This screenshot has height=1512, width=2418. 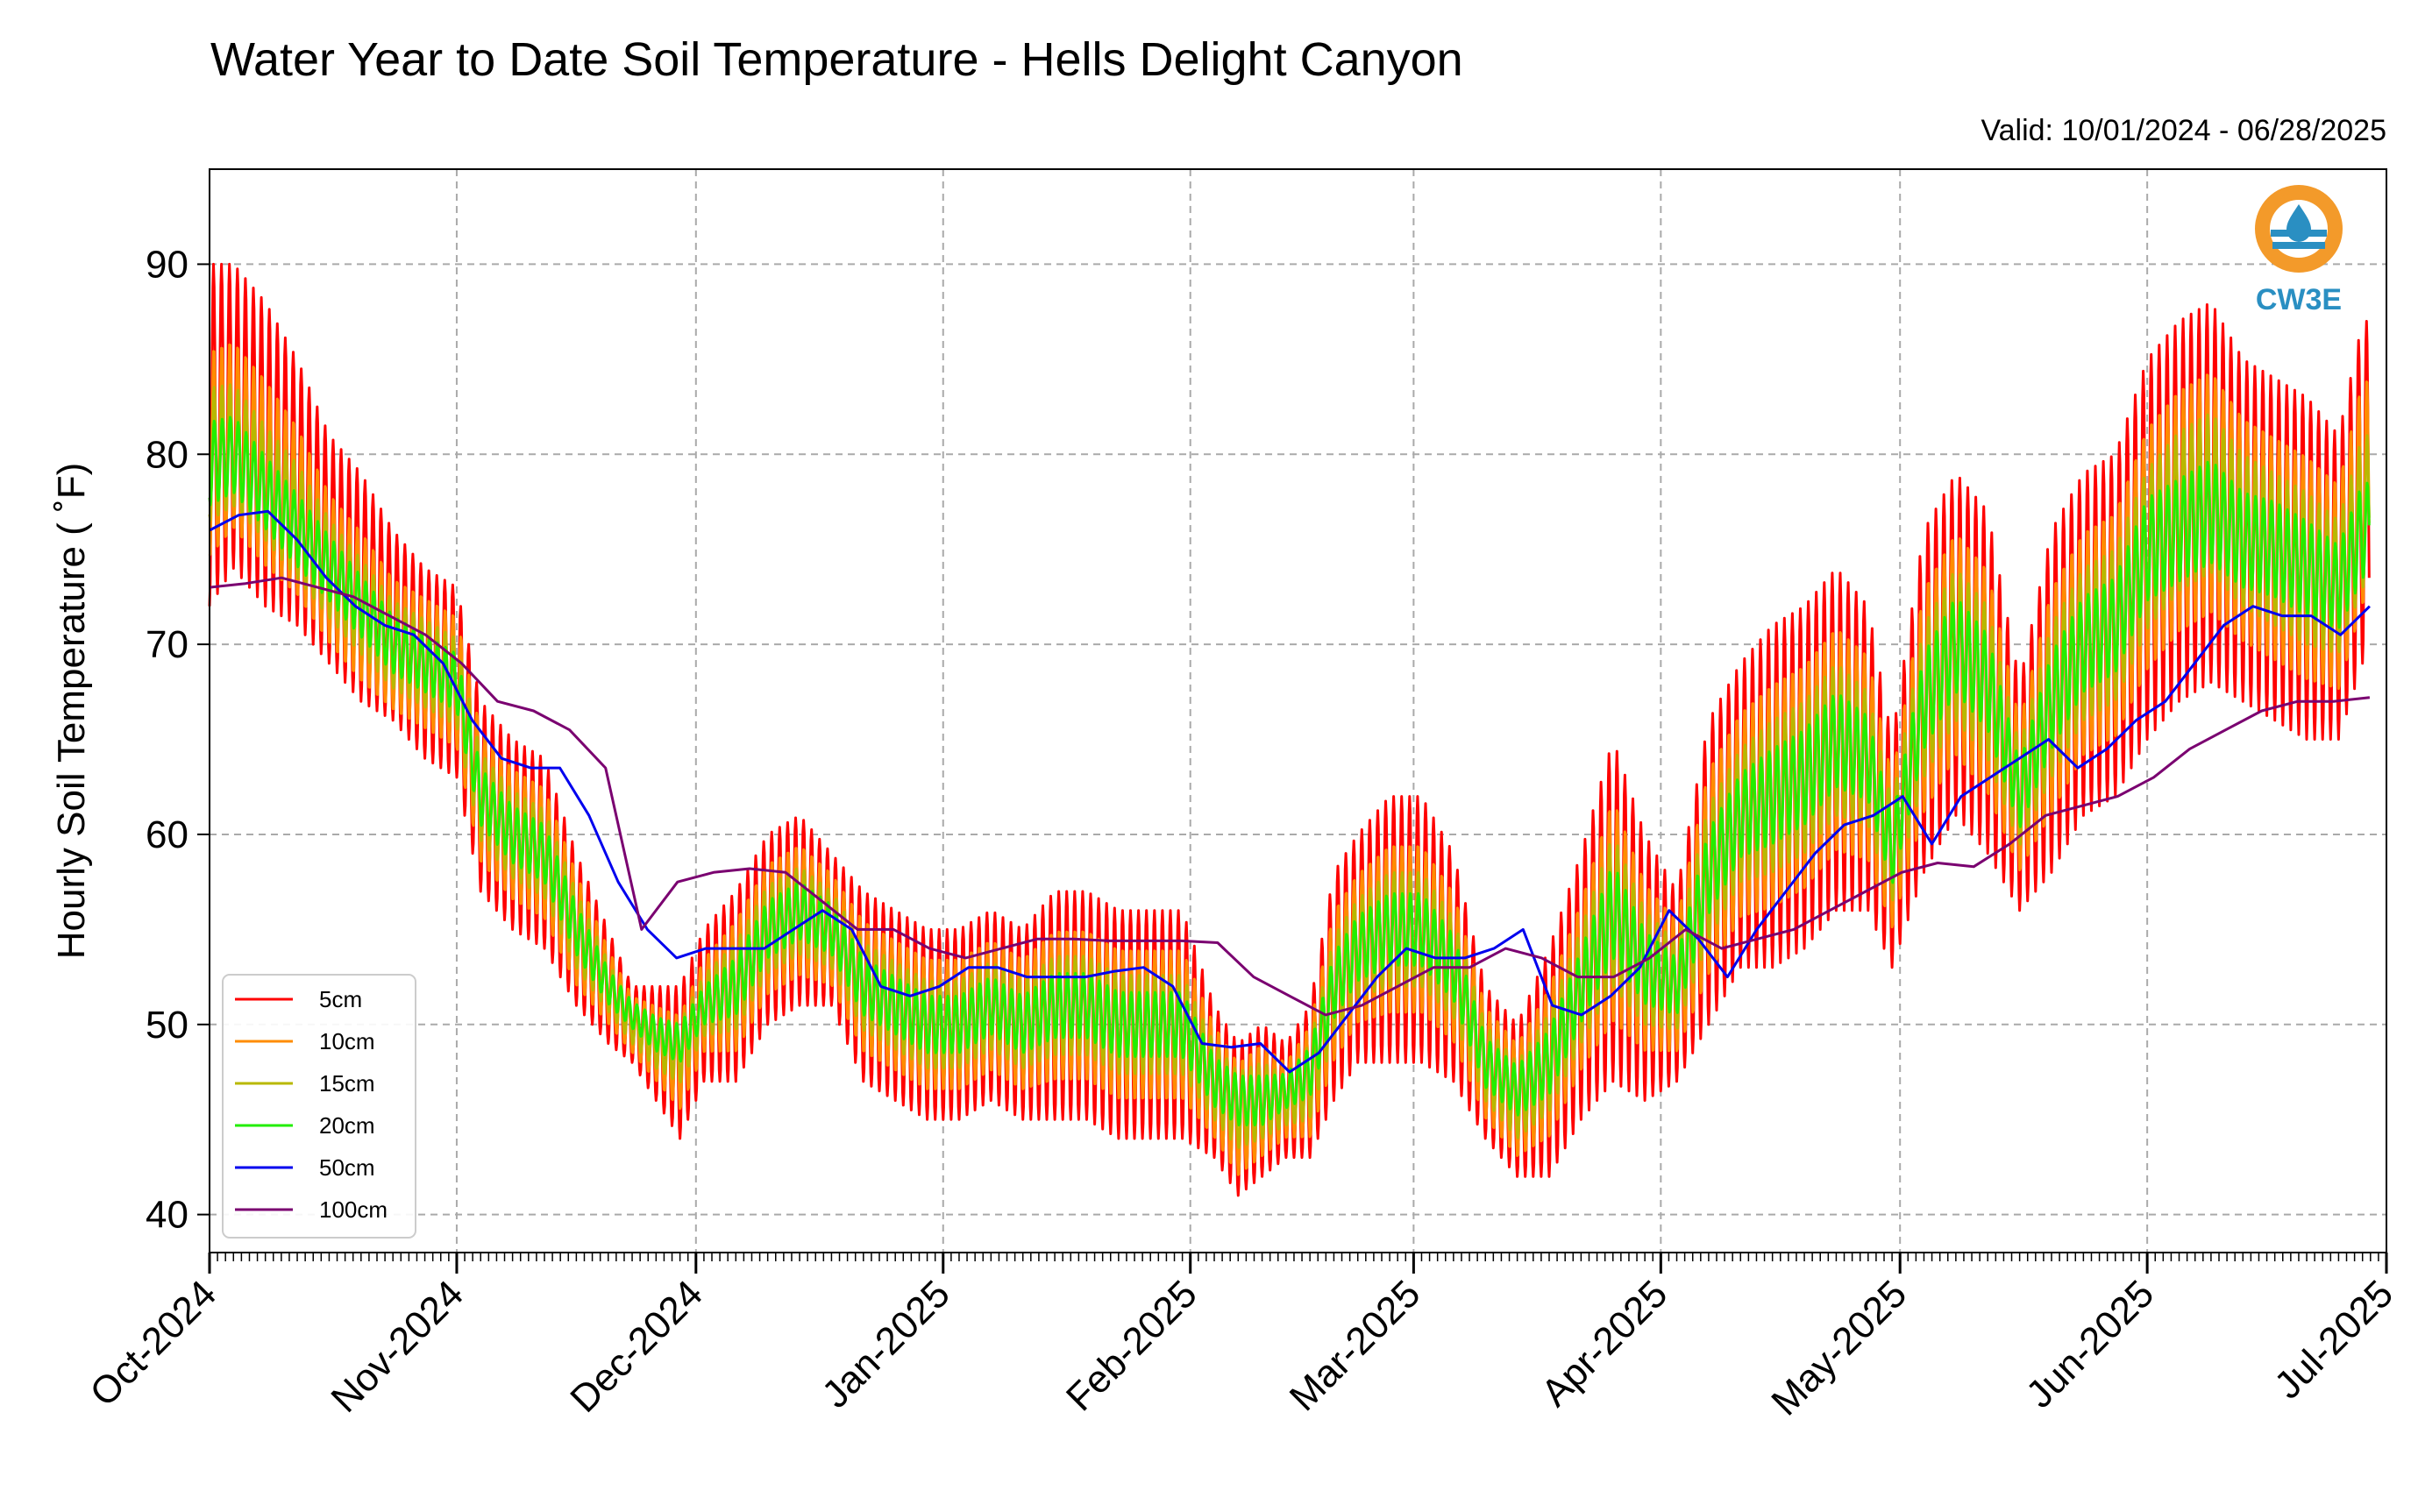 I want to click on x-tick-label: Dec-2024, so click(x=636, y=1346).